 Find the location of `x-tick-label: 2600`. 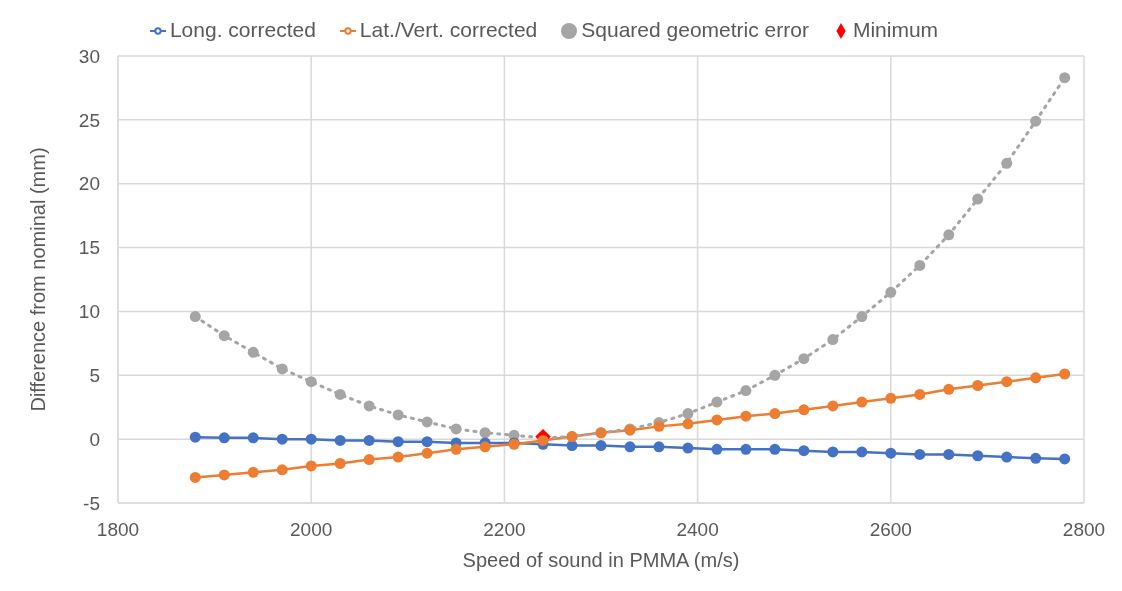

x-tick-label: 2600 is located at coordinates (890, 530).